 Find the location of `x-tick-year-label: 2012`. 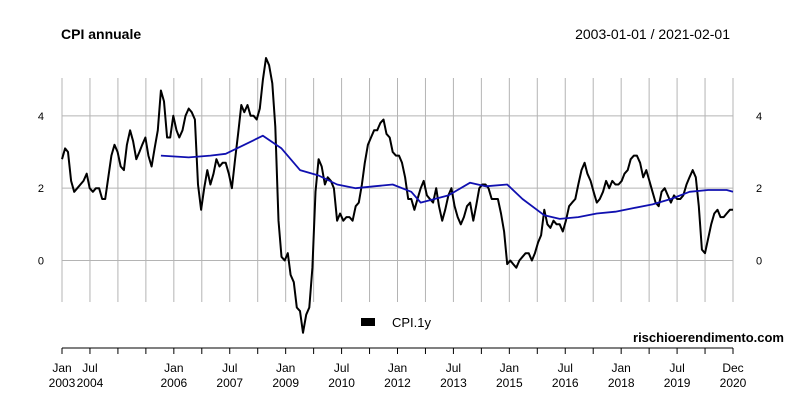

x-tick-year-label: 2012 is located at coordinates (397, 383).